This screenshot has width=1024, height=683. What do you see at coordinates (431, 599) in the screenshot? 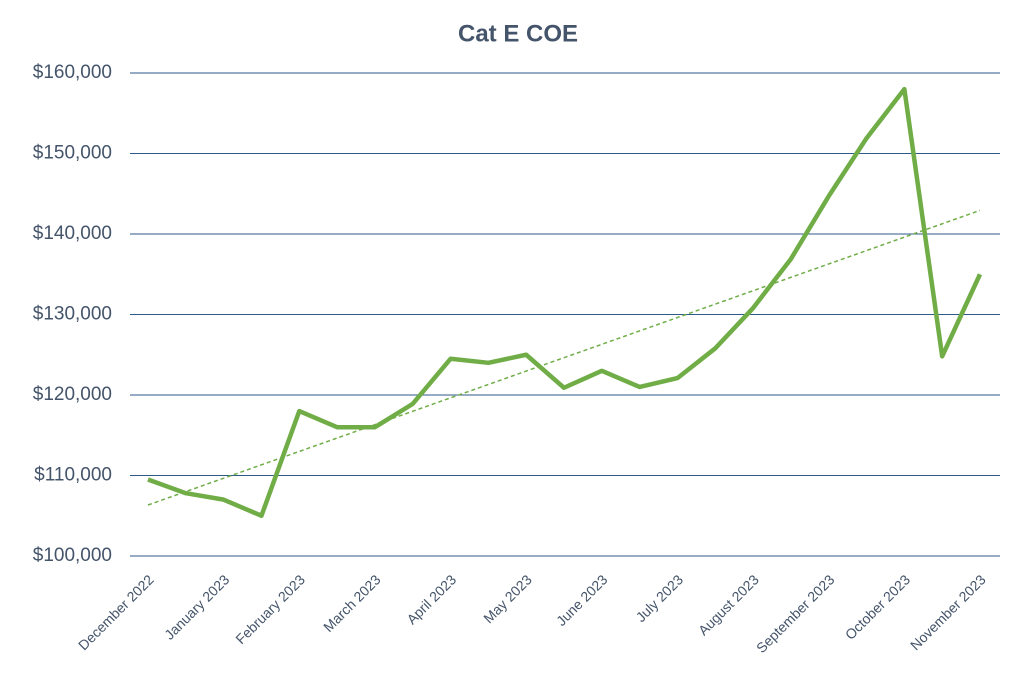
I see `x-tick-label: April 2023` at bounding box center [431, 599].